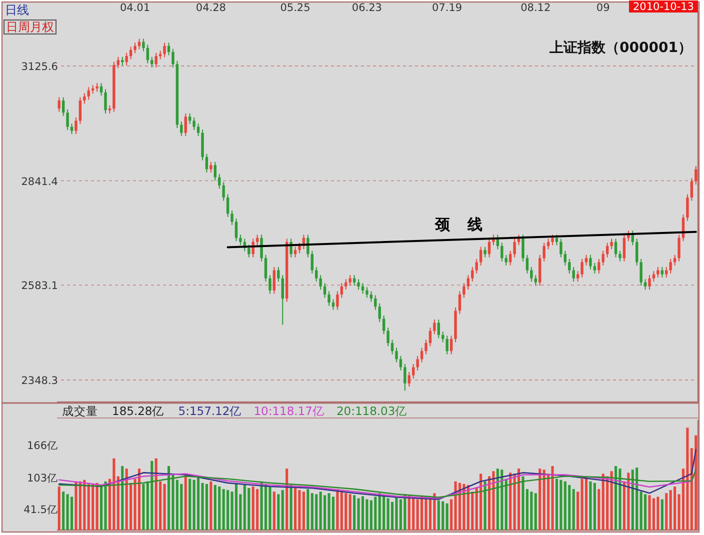 The height and width of the screenshot is (535, 704). What do you see at coordinates (367, 8) in the screenshot?
I see `x-tick-label: 06.23` at bounding box center [367, 8].